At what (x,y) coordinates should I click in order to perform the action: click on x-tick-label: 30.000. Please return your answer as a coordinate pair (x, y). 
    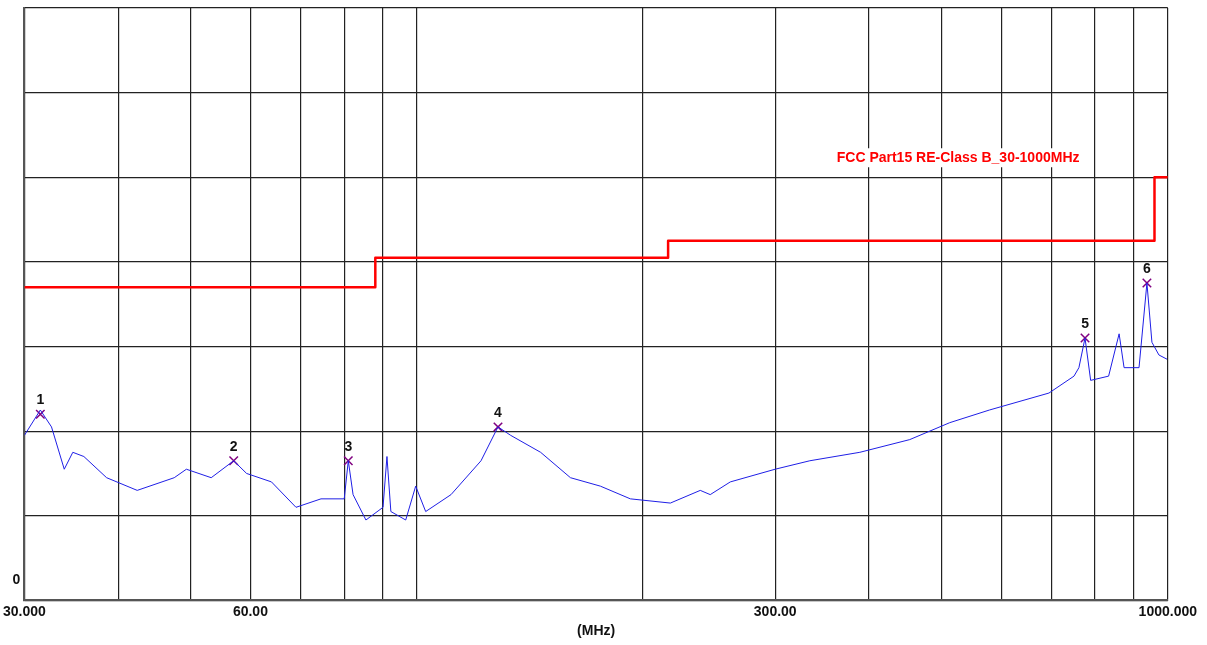
    Looking at the image, I should click on (25, 610).